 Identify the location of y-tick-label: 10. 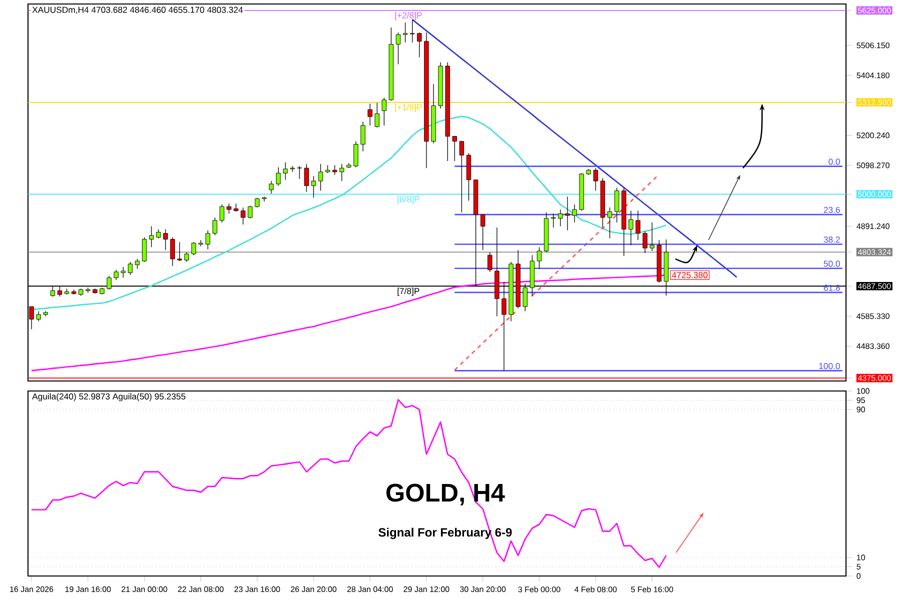
(861, 557).